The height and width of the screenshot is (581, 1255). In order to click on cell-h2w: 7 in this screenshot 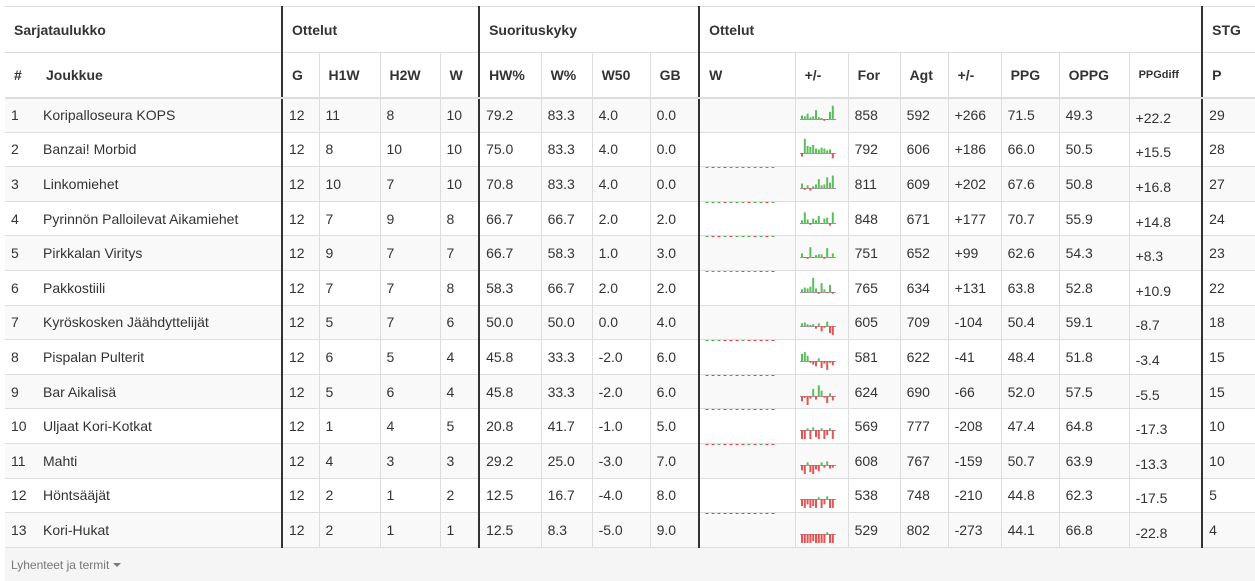, I will do `click(410, 253)`.